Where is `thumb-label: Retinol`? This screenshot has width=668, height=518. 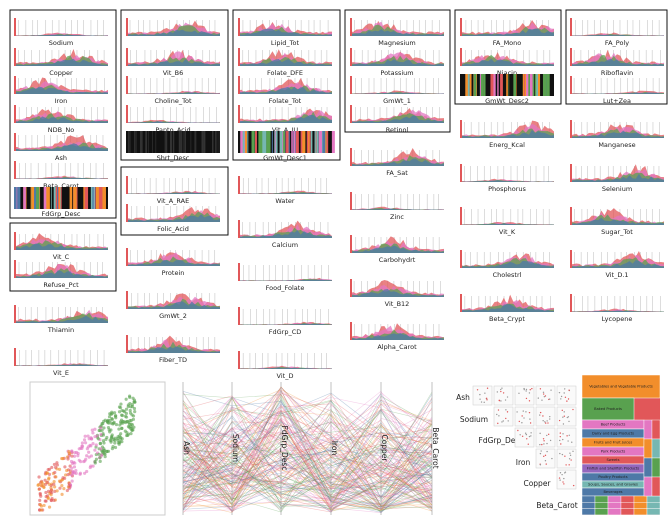 thumb-label: Retinol is located at coordinates (397, 130).